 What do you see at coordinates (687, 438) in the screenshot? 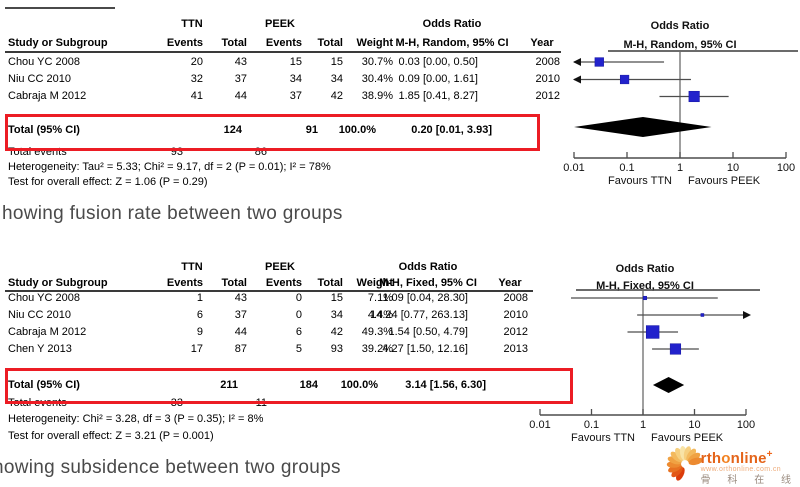
I see `favours-right-label: Favours PEEK` at bounding box center [687, 438].